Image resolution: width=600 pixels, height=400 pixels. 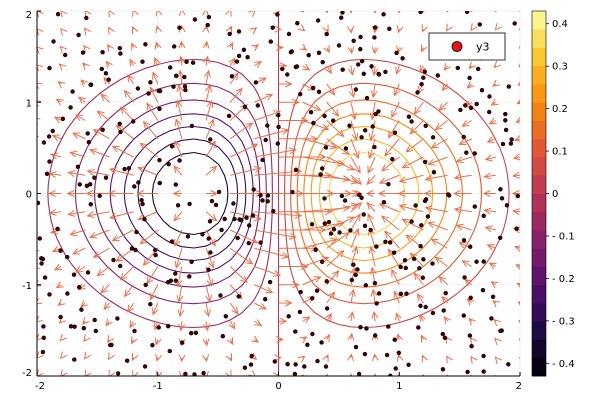 What do you see at coordinates (519, 386) in the screenshot?
I see `x-tick-label: 2` at bounding box center [519, 386].